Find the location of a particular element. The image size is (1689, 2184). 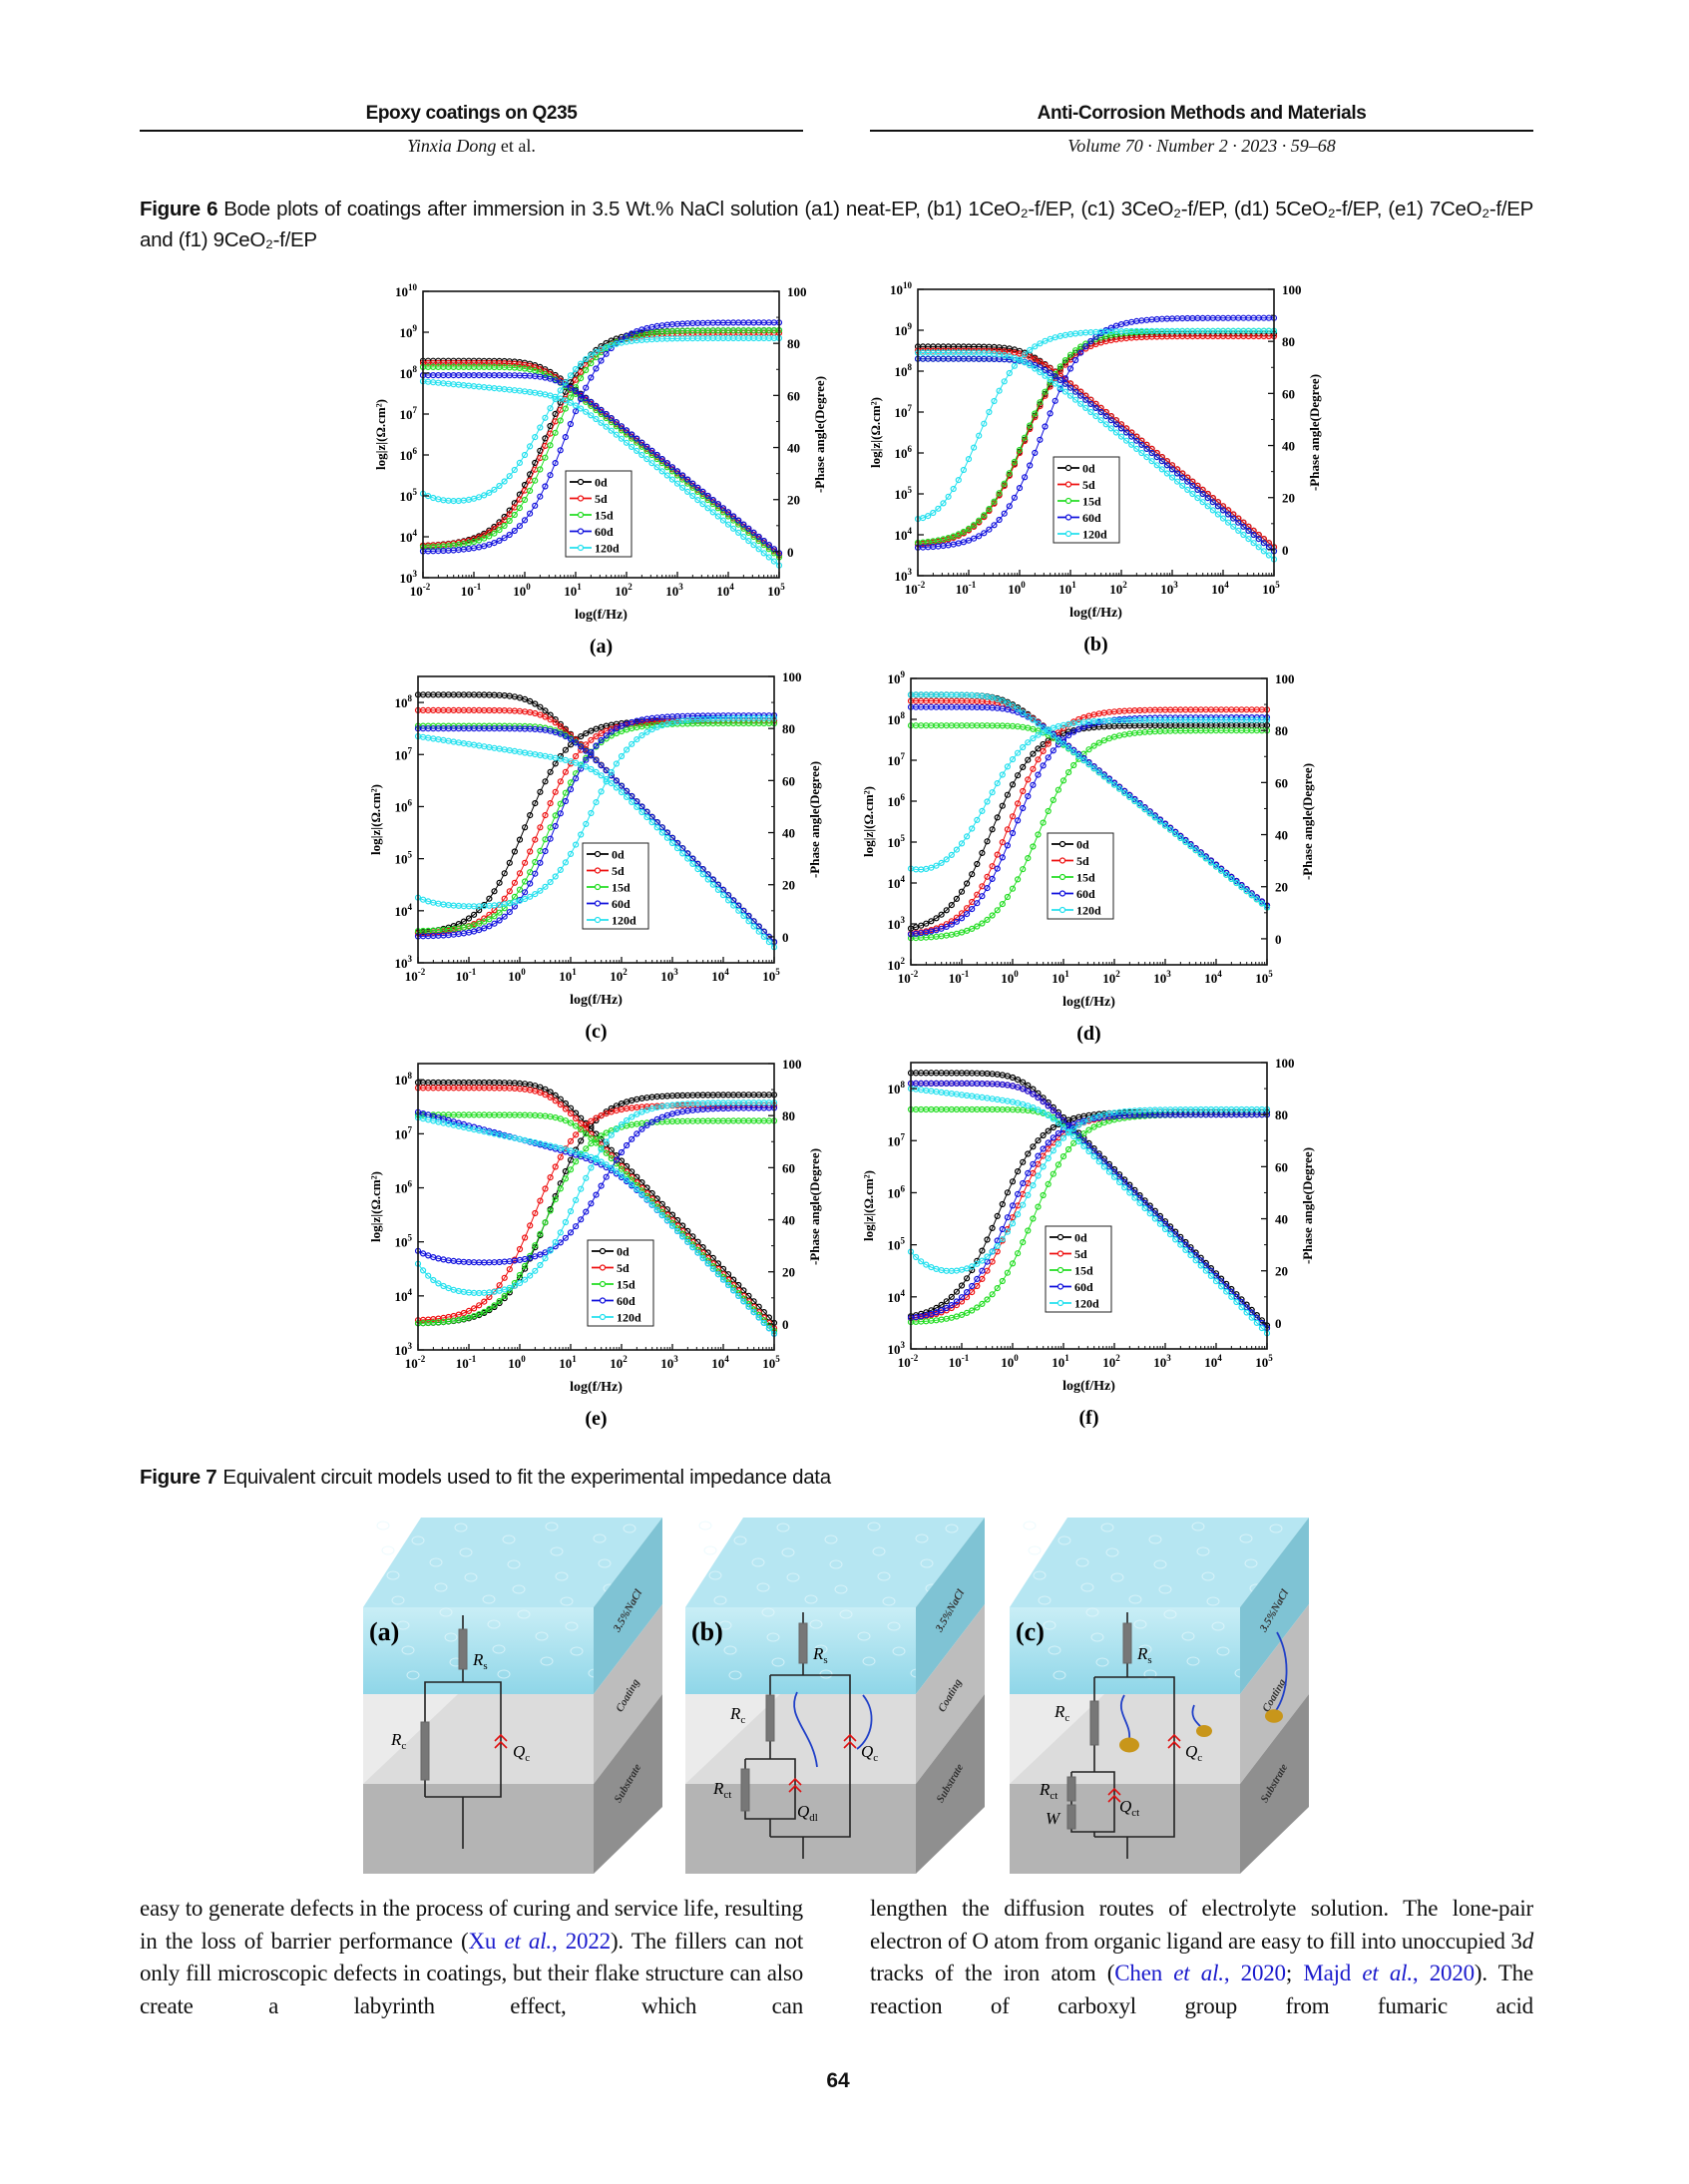

phase-line-120d is located at coordinates (1089, 795).